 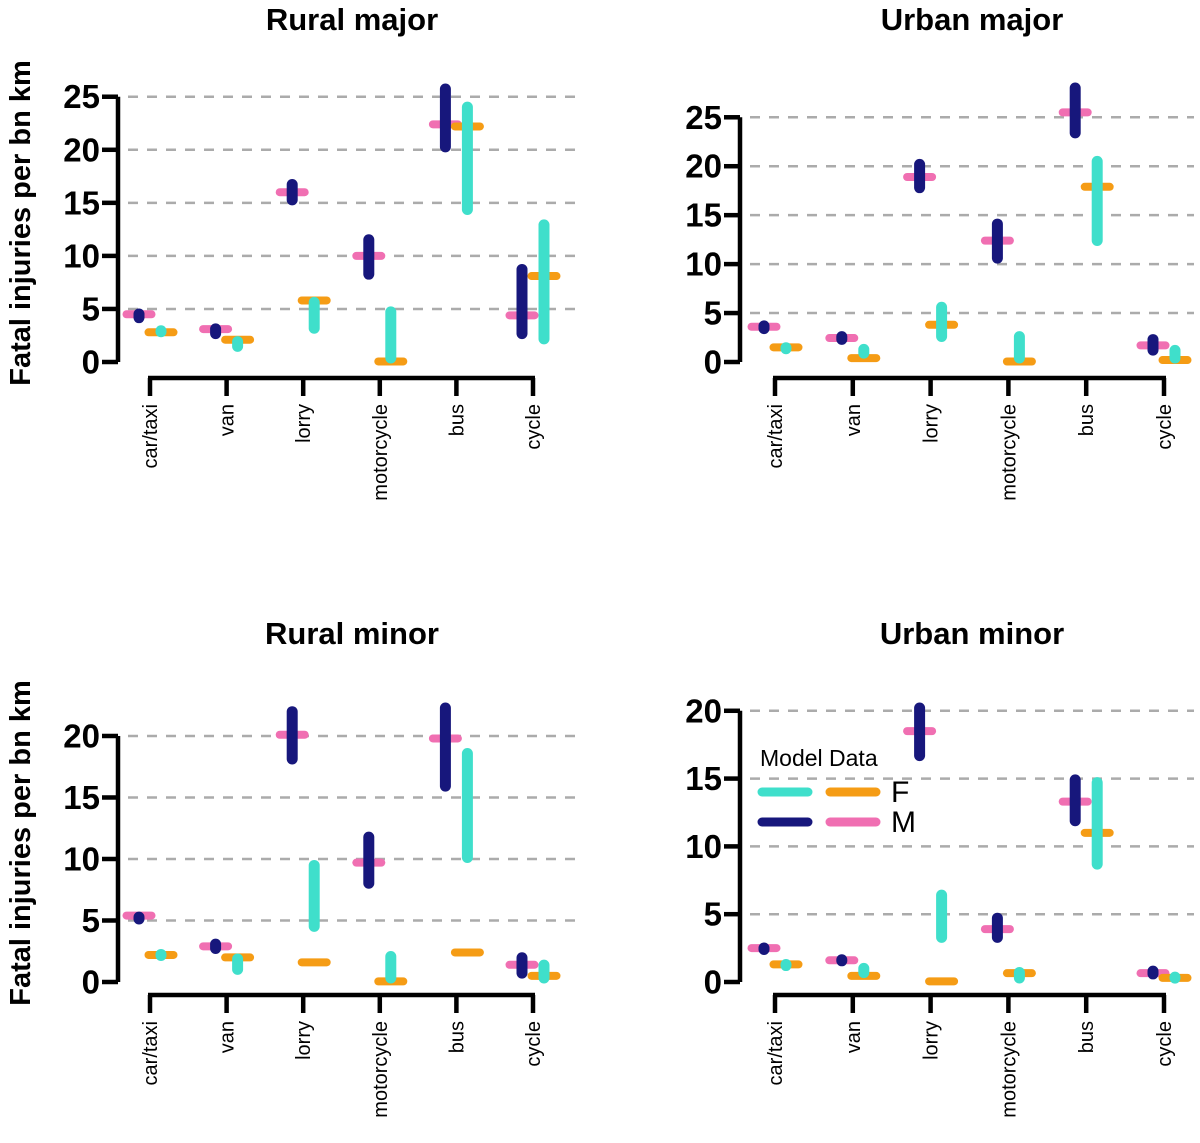 What do you see at coordinates (900, 792) in the screenshot?
I see `legend-entry-label: F` at bounding box center [900, 792].